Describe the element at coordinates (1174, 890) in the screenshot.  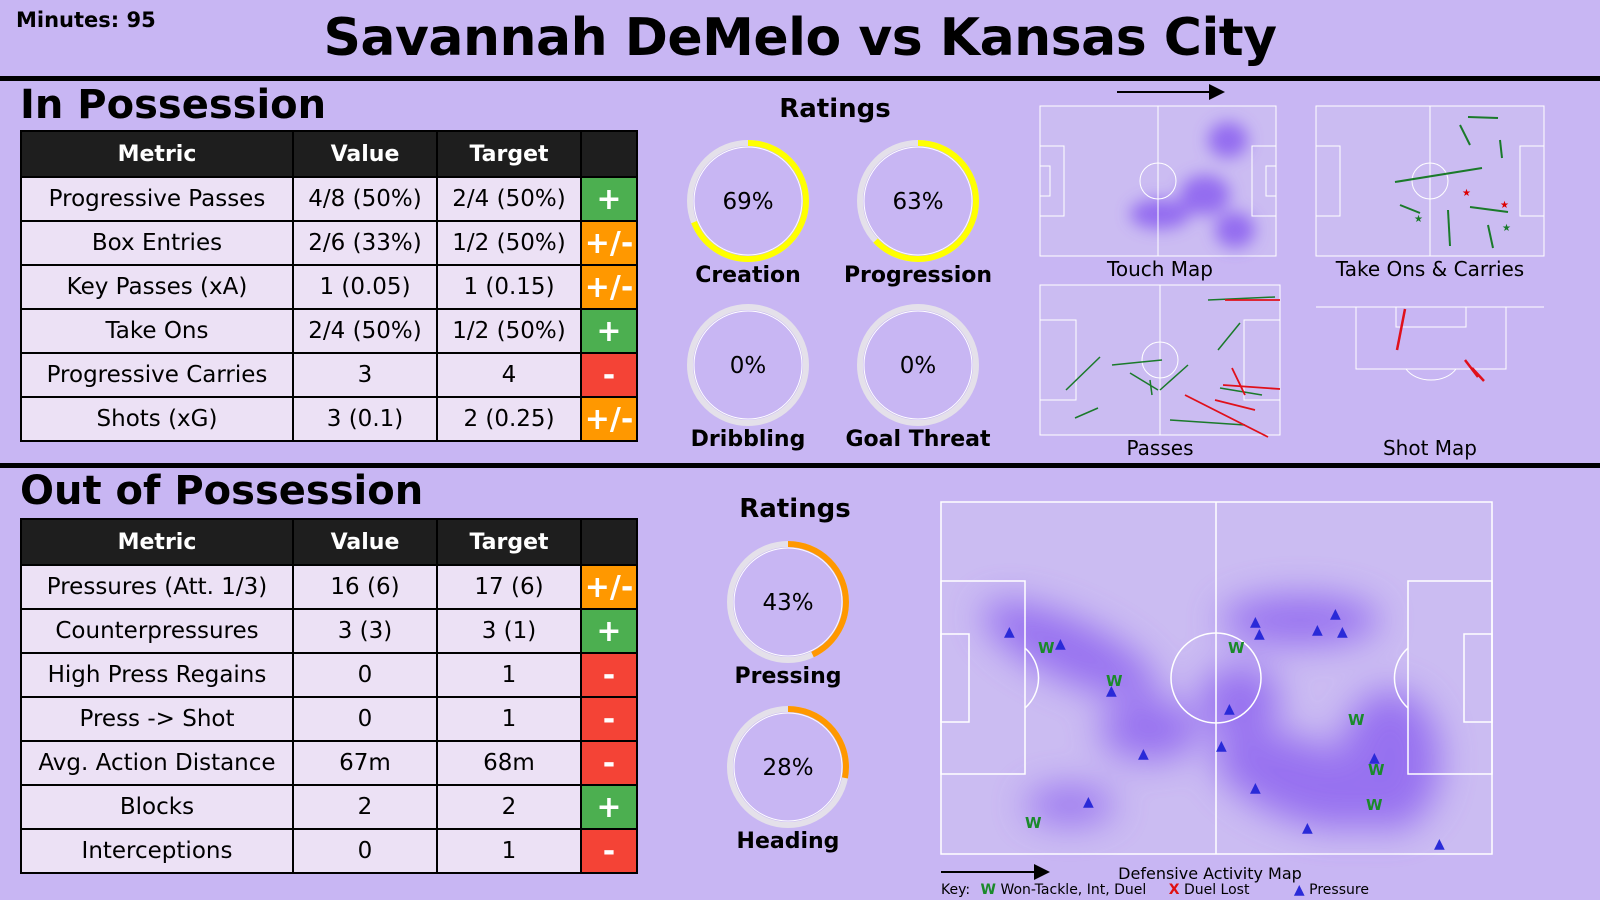
I see `key-lost-symbol: X` at that location.